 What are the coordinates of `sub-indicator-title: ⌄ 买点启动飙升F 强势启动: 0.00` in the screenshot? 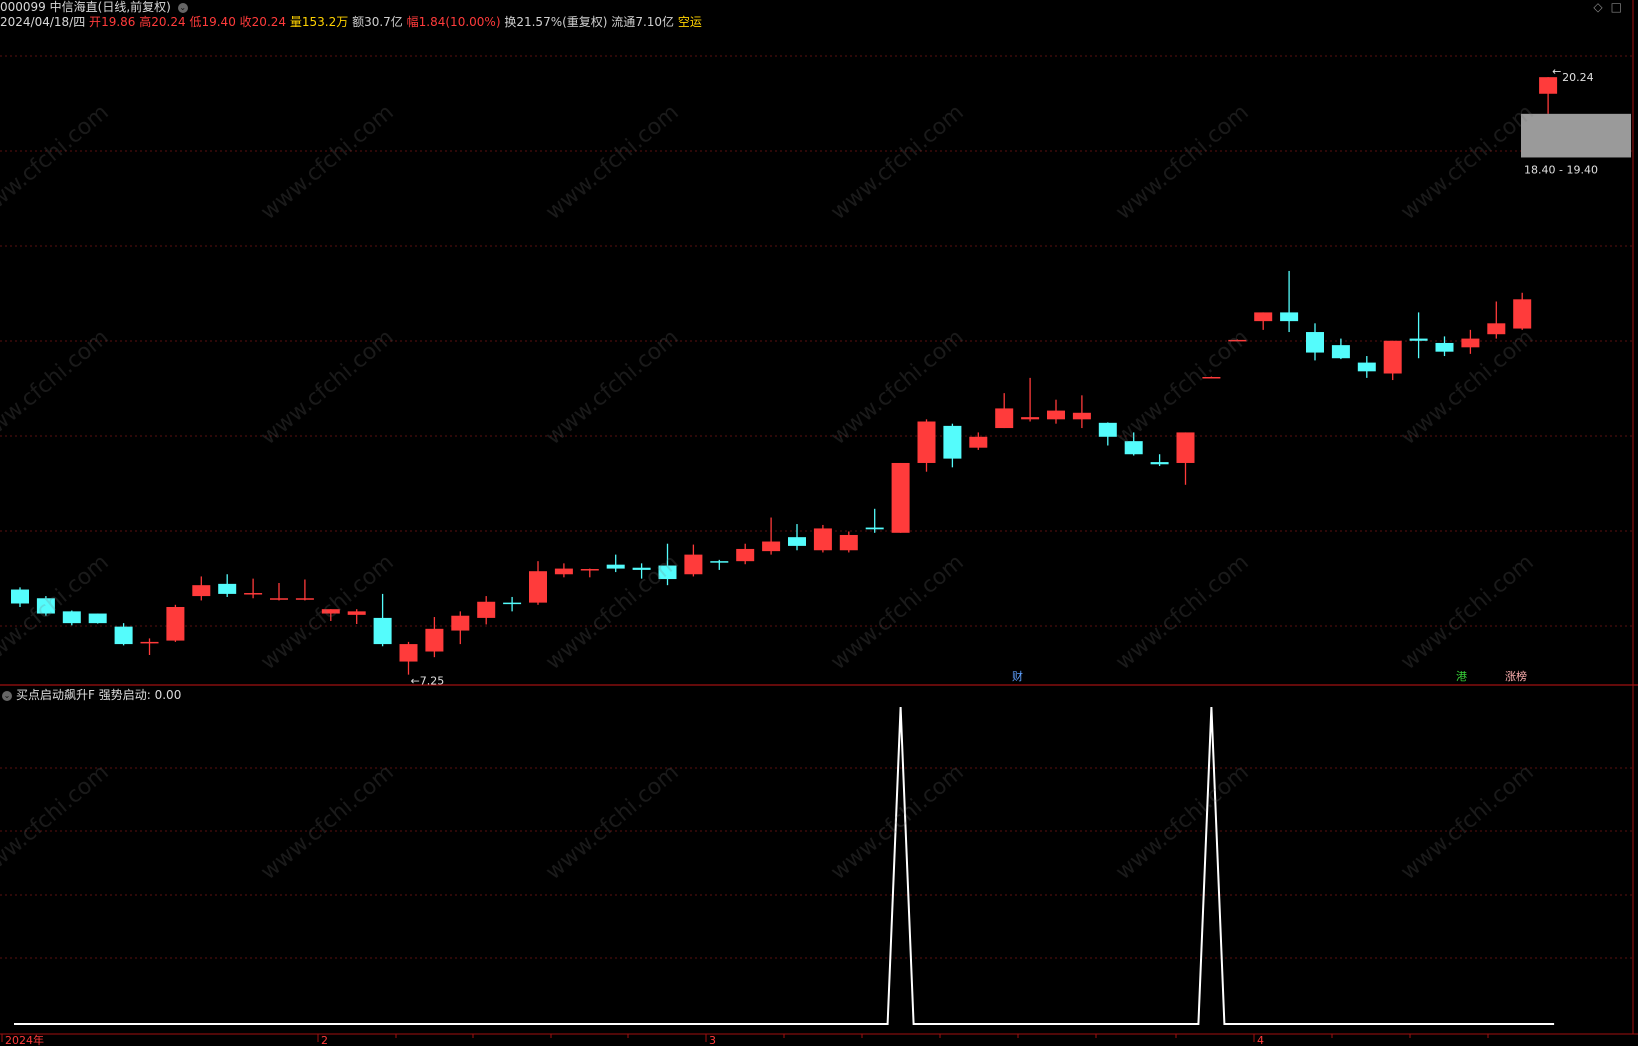 It's located at (91, 695).